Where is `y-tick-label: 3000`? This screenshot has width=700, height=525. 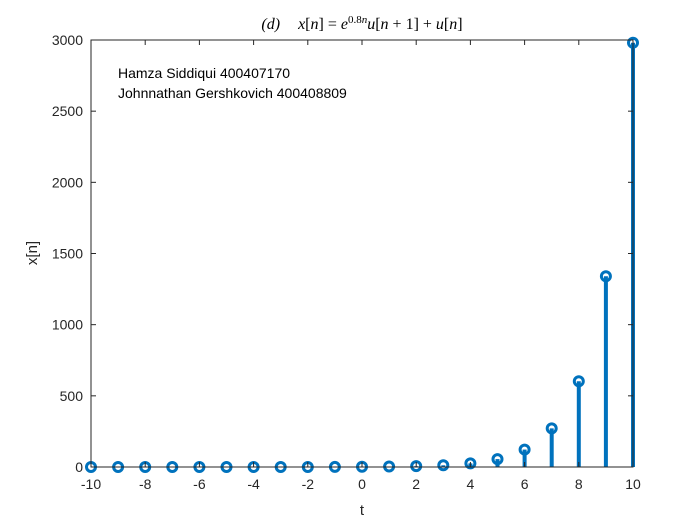 y-tick-label: 3000 is located at coordinates (67, 40).